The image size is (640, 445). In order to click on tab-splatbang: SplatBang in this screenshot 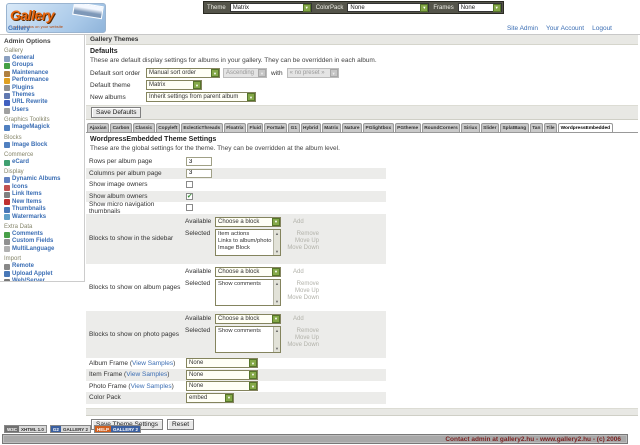, I will do `click(514, 127)`.